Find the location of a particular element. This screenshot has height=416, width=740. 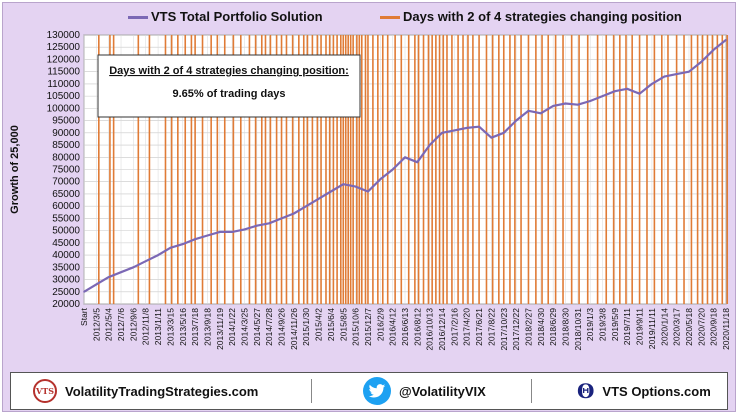

theta-icon: Θ is located at coordinates (586, 391).